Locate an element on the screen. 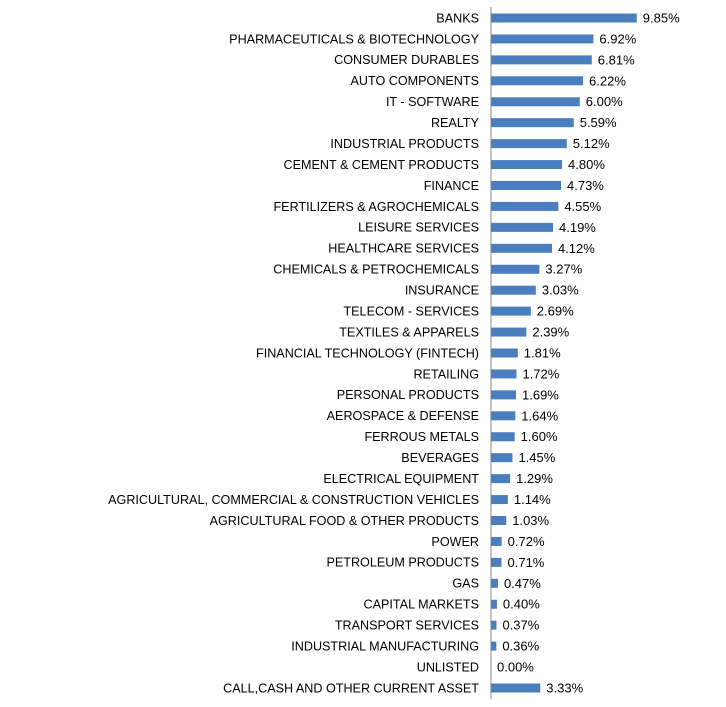 Image resolution: width=726 pixels, height=707 pixels. value-label: 6.92% is located at coordinates (617, 38).